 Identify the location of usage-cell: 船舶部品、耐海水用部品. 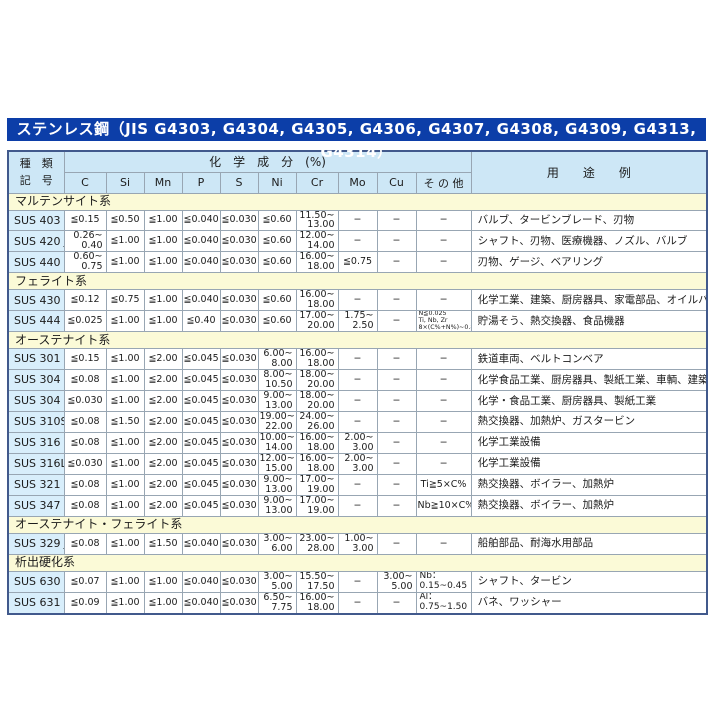
(589, 543).